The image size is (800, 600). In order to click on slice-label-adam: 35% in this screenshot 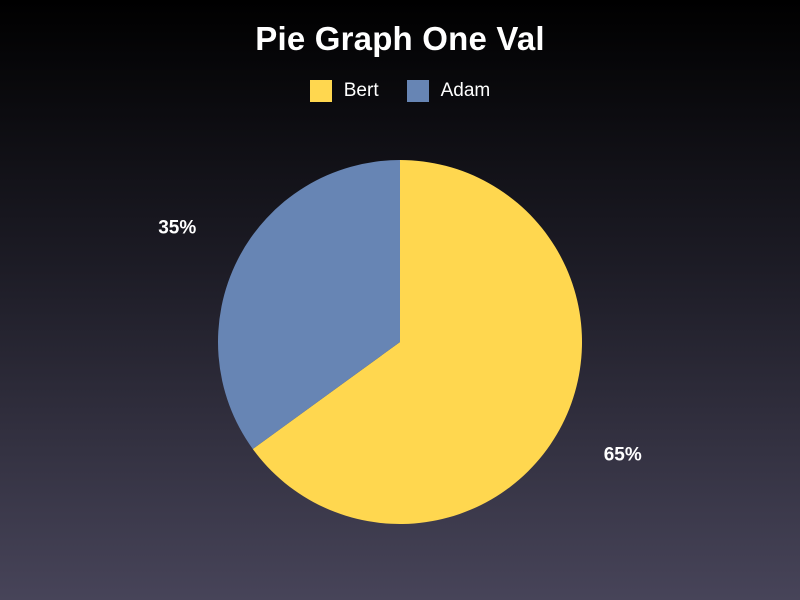, I will do `click(177, 228)`.